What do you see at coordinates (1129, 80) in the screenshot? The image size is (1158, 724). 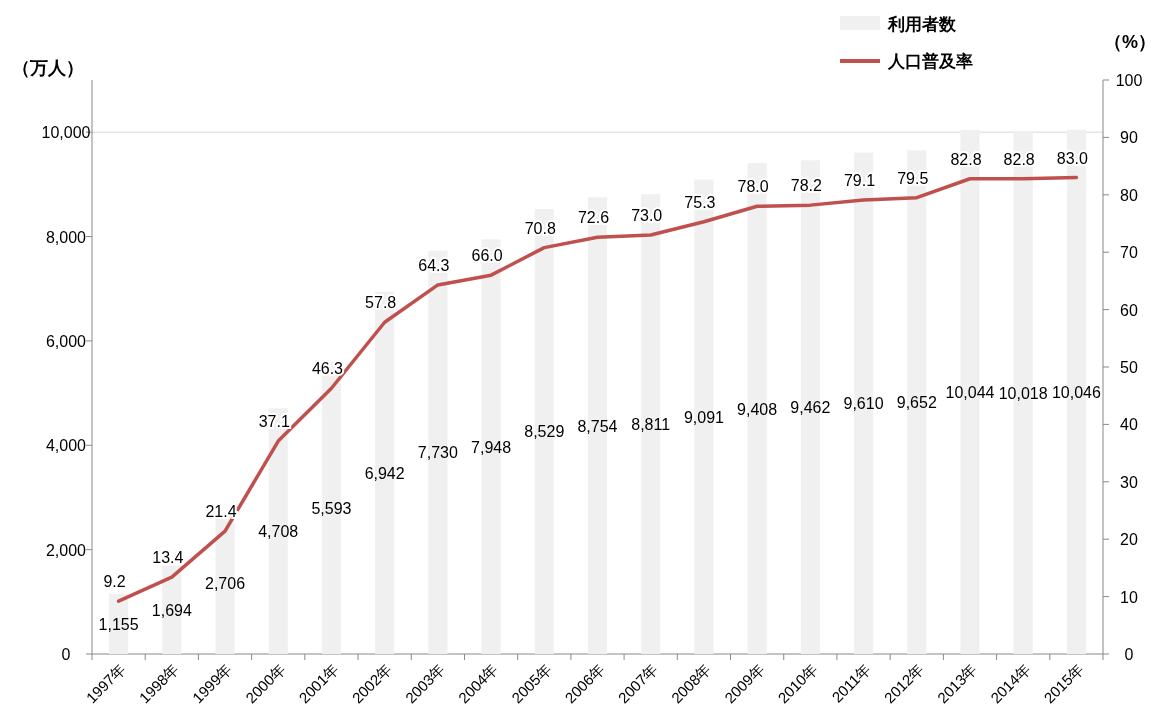 I see `y2-tick-label: 100` at bounding box center [1129, 80].